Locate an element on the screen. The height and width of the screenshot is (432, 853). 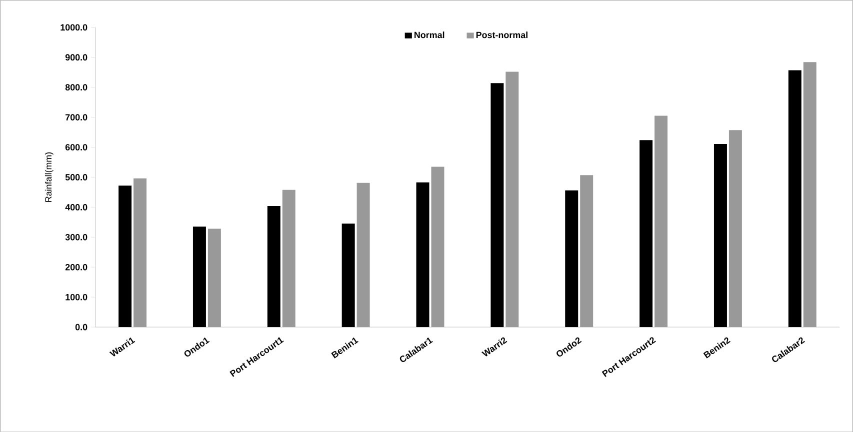
legend-label: Normal is located at coordinates (429, 34).